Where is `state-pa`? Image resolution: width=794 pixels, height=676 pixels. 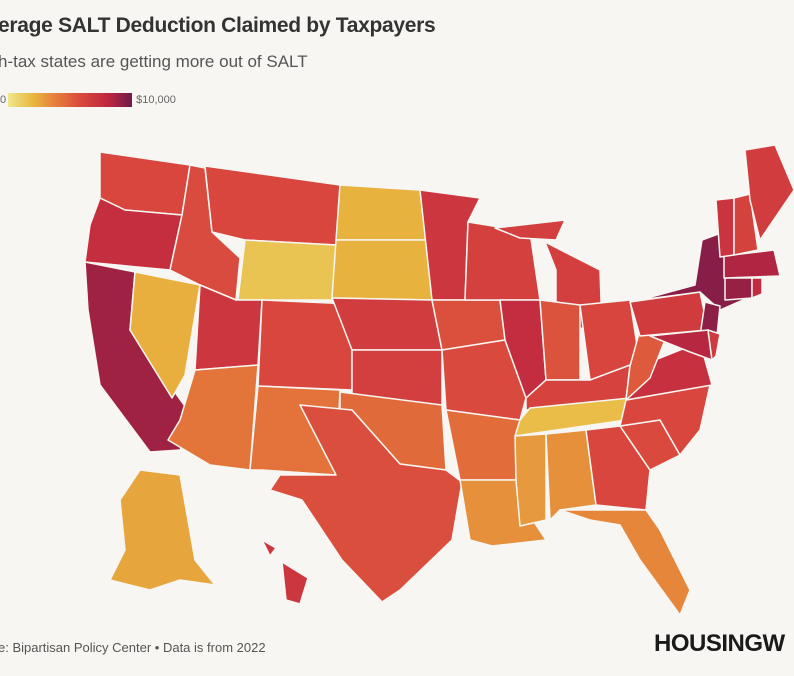 state-pa is located at coordinates (669, 314).